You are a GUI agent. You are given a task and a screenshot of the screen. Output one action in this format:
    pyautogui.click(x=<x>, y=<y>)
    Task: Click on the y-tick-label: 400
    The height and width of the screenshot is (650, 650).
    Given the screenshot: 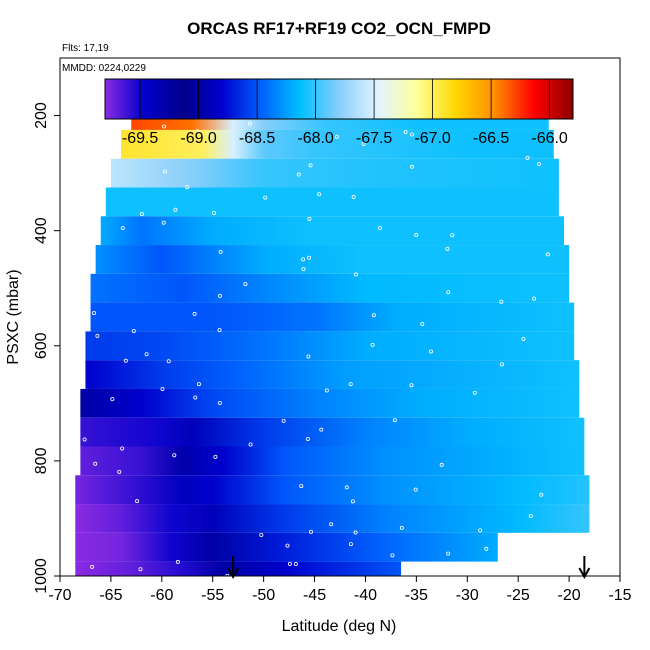 What is the action you would take?
    pyautogui.click(x=41, y=230)
    